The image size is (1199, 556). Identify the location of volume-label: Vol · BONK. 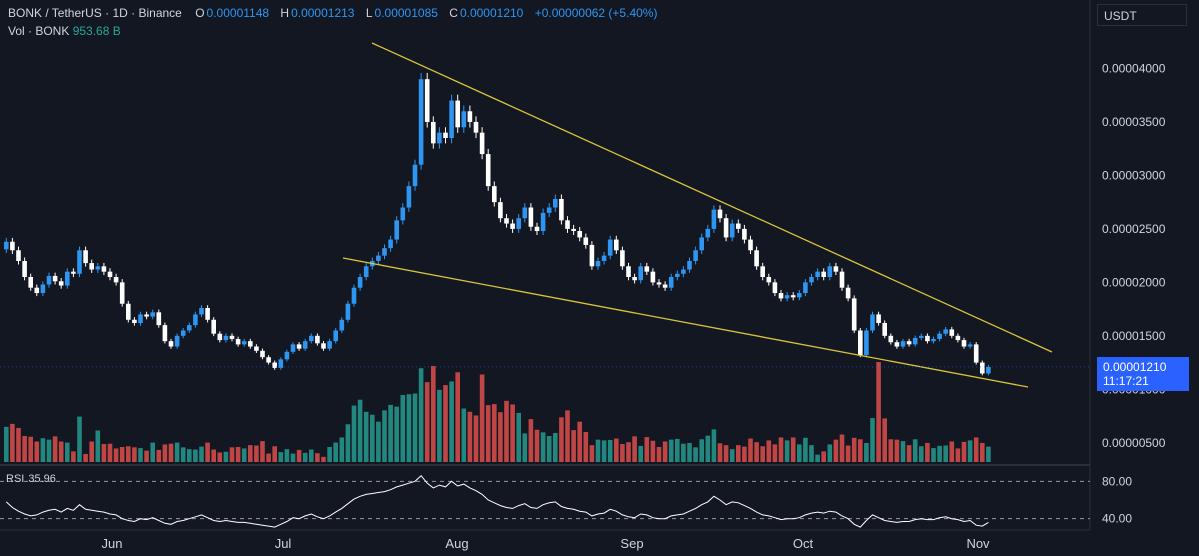
(39, 31).